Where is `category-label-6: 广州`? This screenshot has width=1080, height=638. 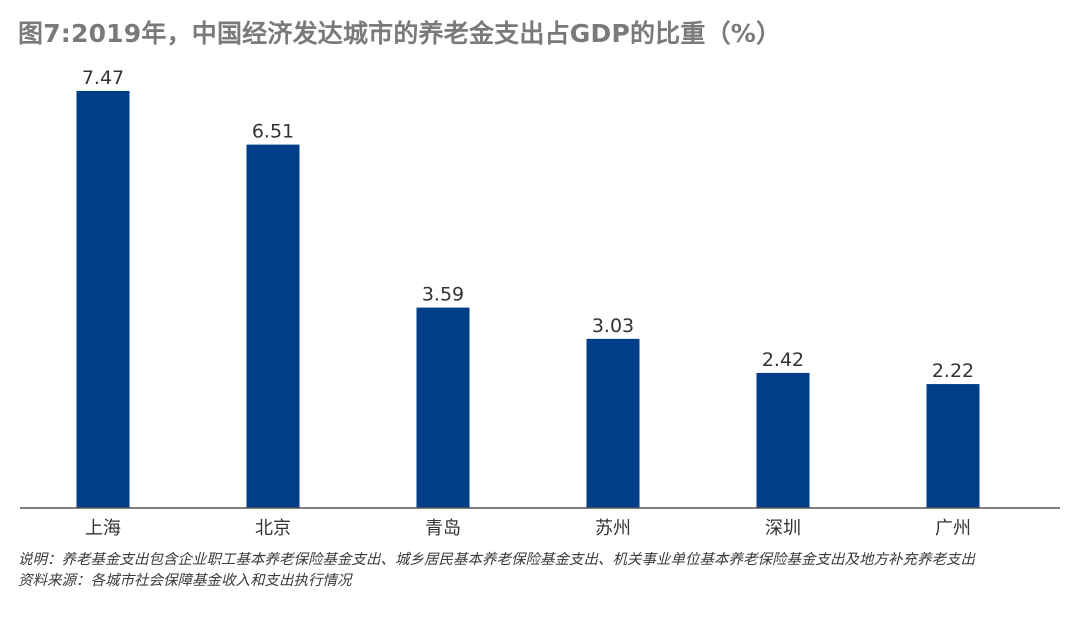
category-label-6: 广州 is located at coordinates (953, 528).